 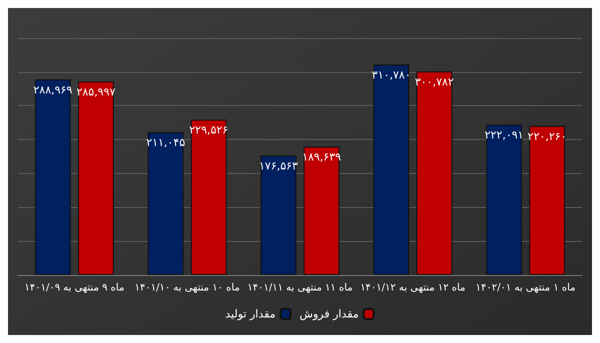 What do you see at coordinates (526, 288) in the screenshot?
I see `x-tick-label: ماه ۱ منتهی به ۱۴۰۲/۰۱` at bounding box center [526, 288].